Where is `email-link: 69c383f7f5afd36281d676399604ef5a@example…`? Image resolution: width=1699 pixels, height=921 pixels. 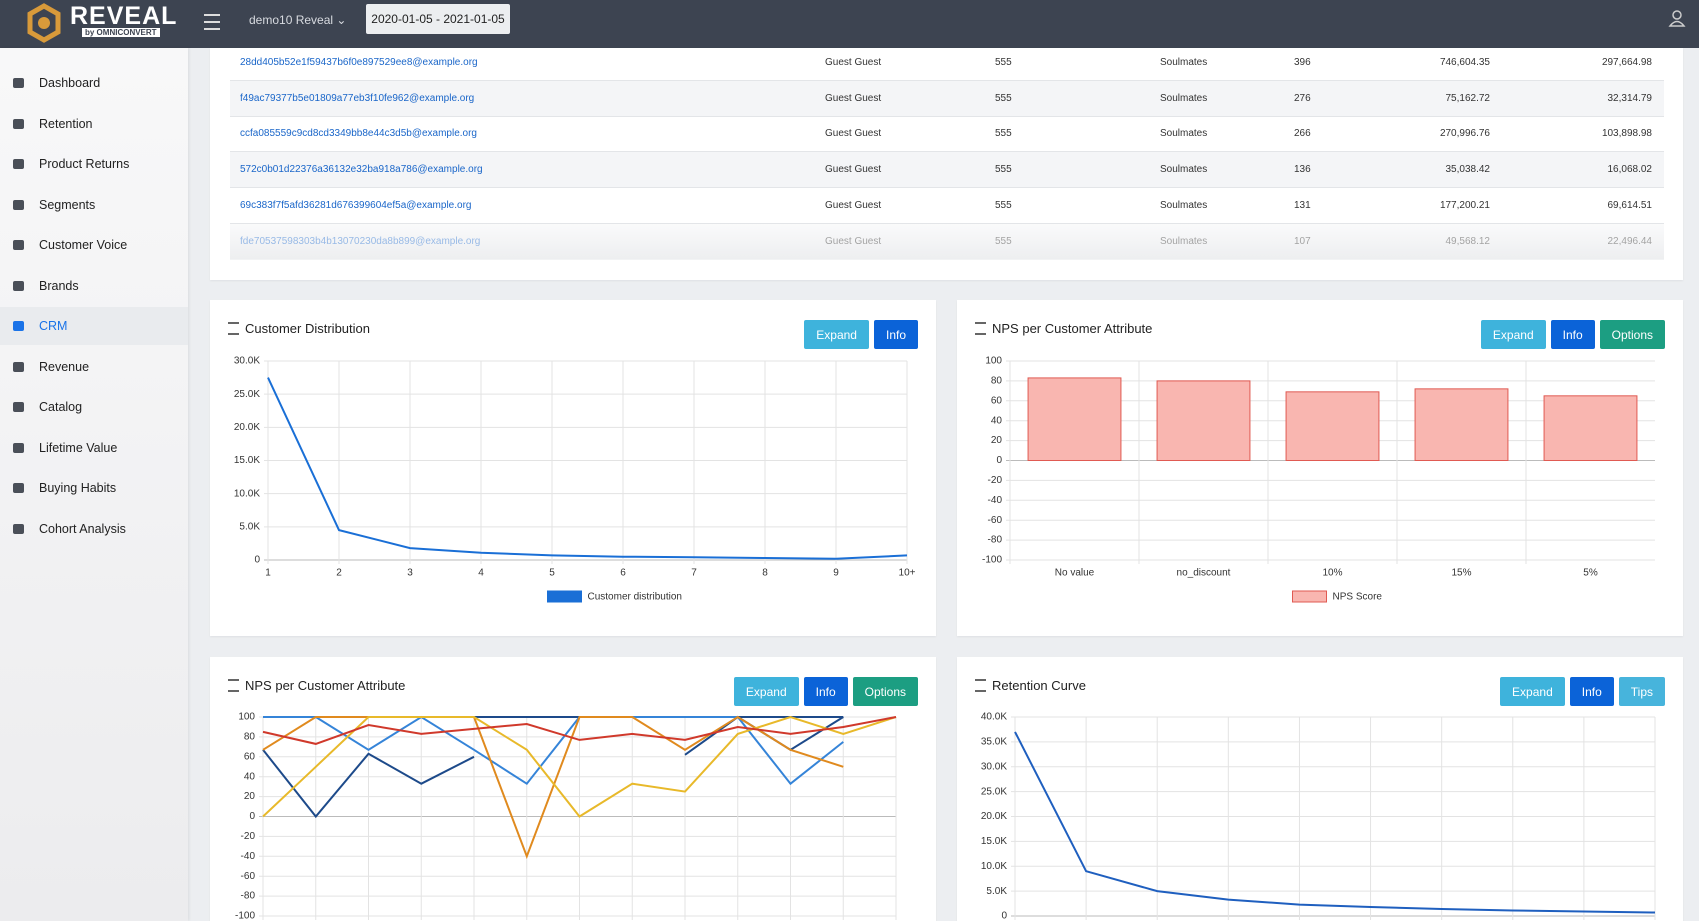
email-link: 69c383f7f5afd36281d676399604ef5a@example… is located at coordinates (356, 205).